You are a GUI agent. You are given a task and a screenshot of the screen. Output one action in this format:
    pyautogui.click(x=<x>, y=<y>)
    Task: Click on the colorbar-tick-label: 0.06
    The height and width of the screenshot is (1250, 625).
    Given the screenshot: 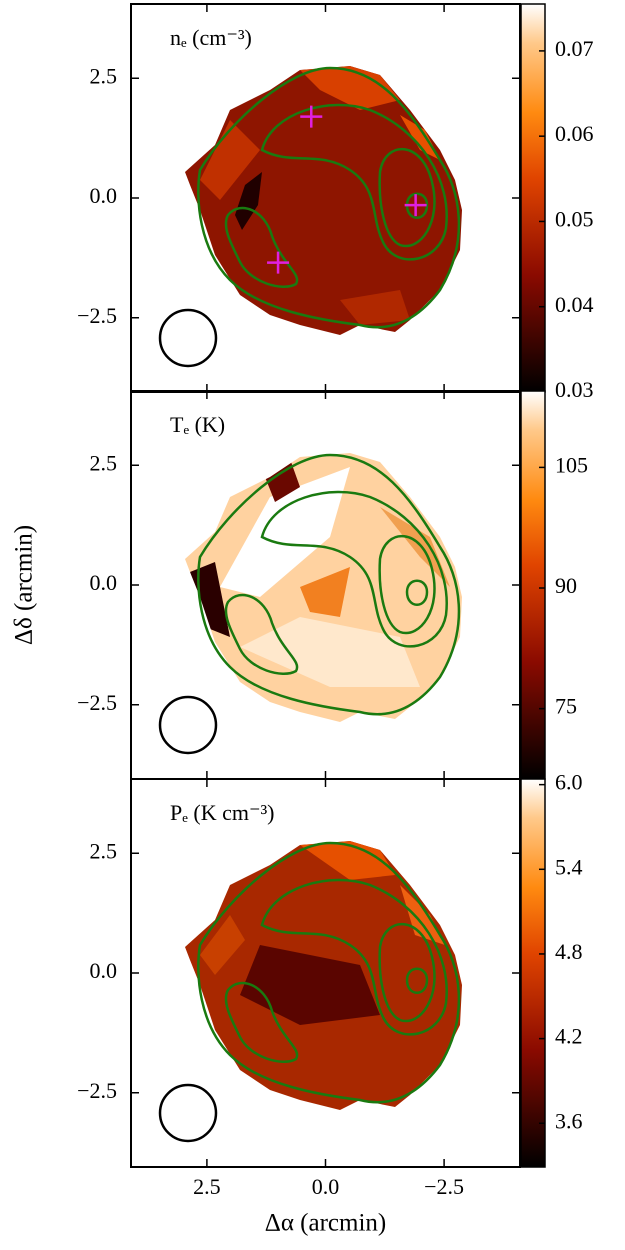 What is the action you would take?
    pyautogui.click(x=574, y=133)
    